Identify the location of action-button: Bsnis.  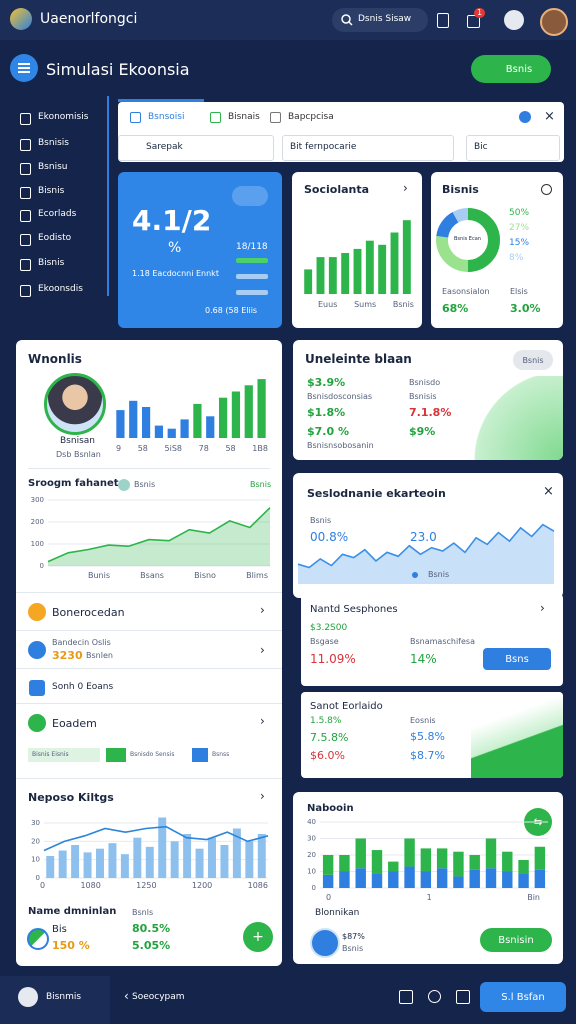
(511, 69).